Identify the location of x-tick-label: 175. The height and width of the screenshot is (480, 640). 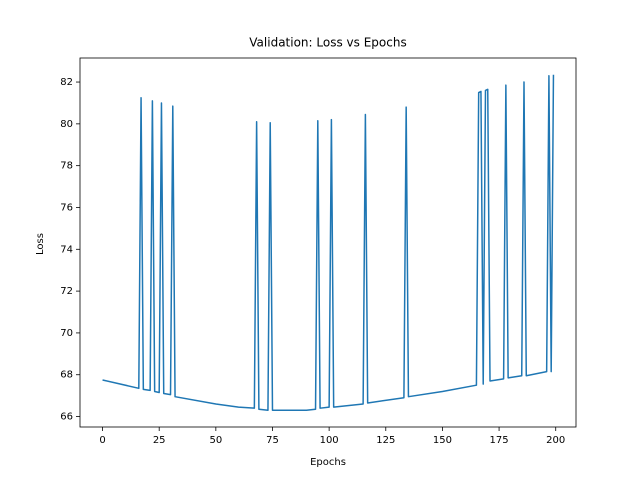
(499, 440).